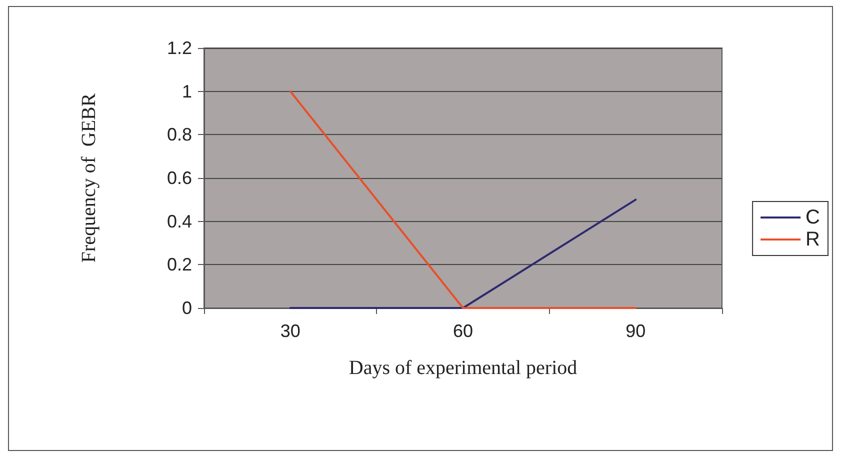 Image resolution: width=841 pixels, height=457 pixels. What do you see at coordinates (813, 239) in the screenshot?
I see `legend-label: R` at bounding box center [813, 239].